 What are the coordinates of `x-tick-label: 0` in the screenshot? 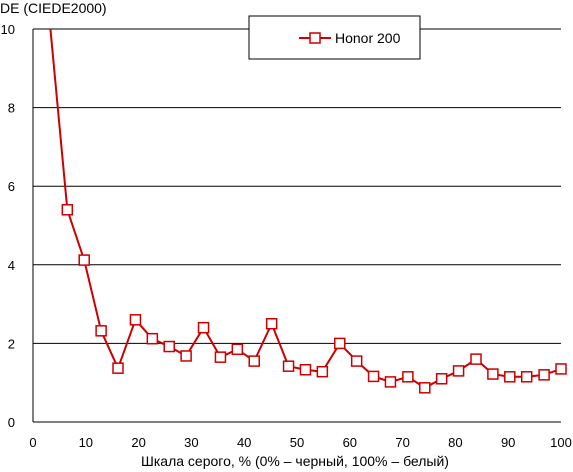 It's located at (32, 442).